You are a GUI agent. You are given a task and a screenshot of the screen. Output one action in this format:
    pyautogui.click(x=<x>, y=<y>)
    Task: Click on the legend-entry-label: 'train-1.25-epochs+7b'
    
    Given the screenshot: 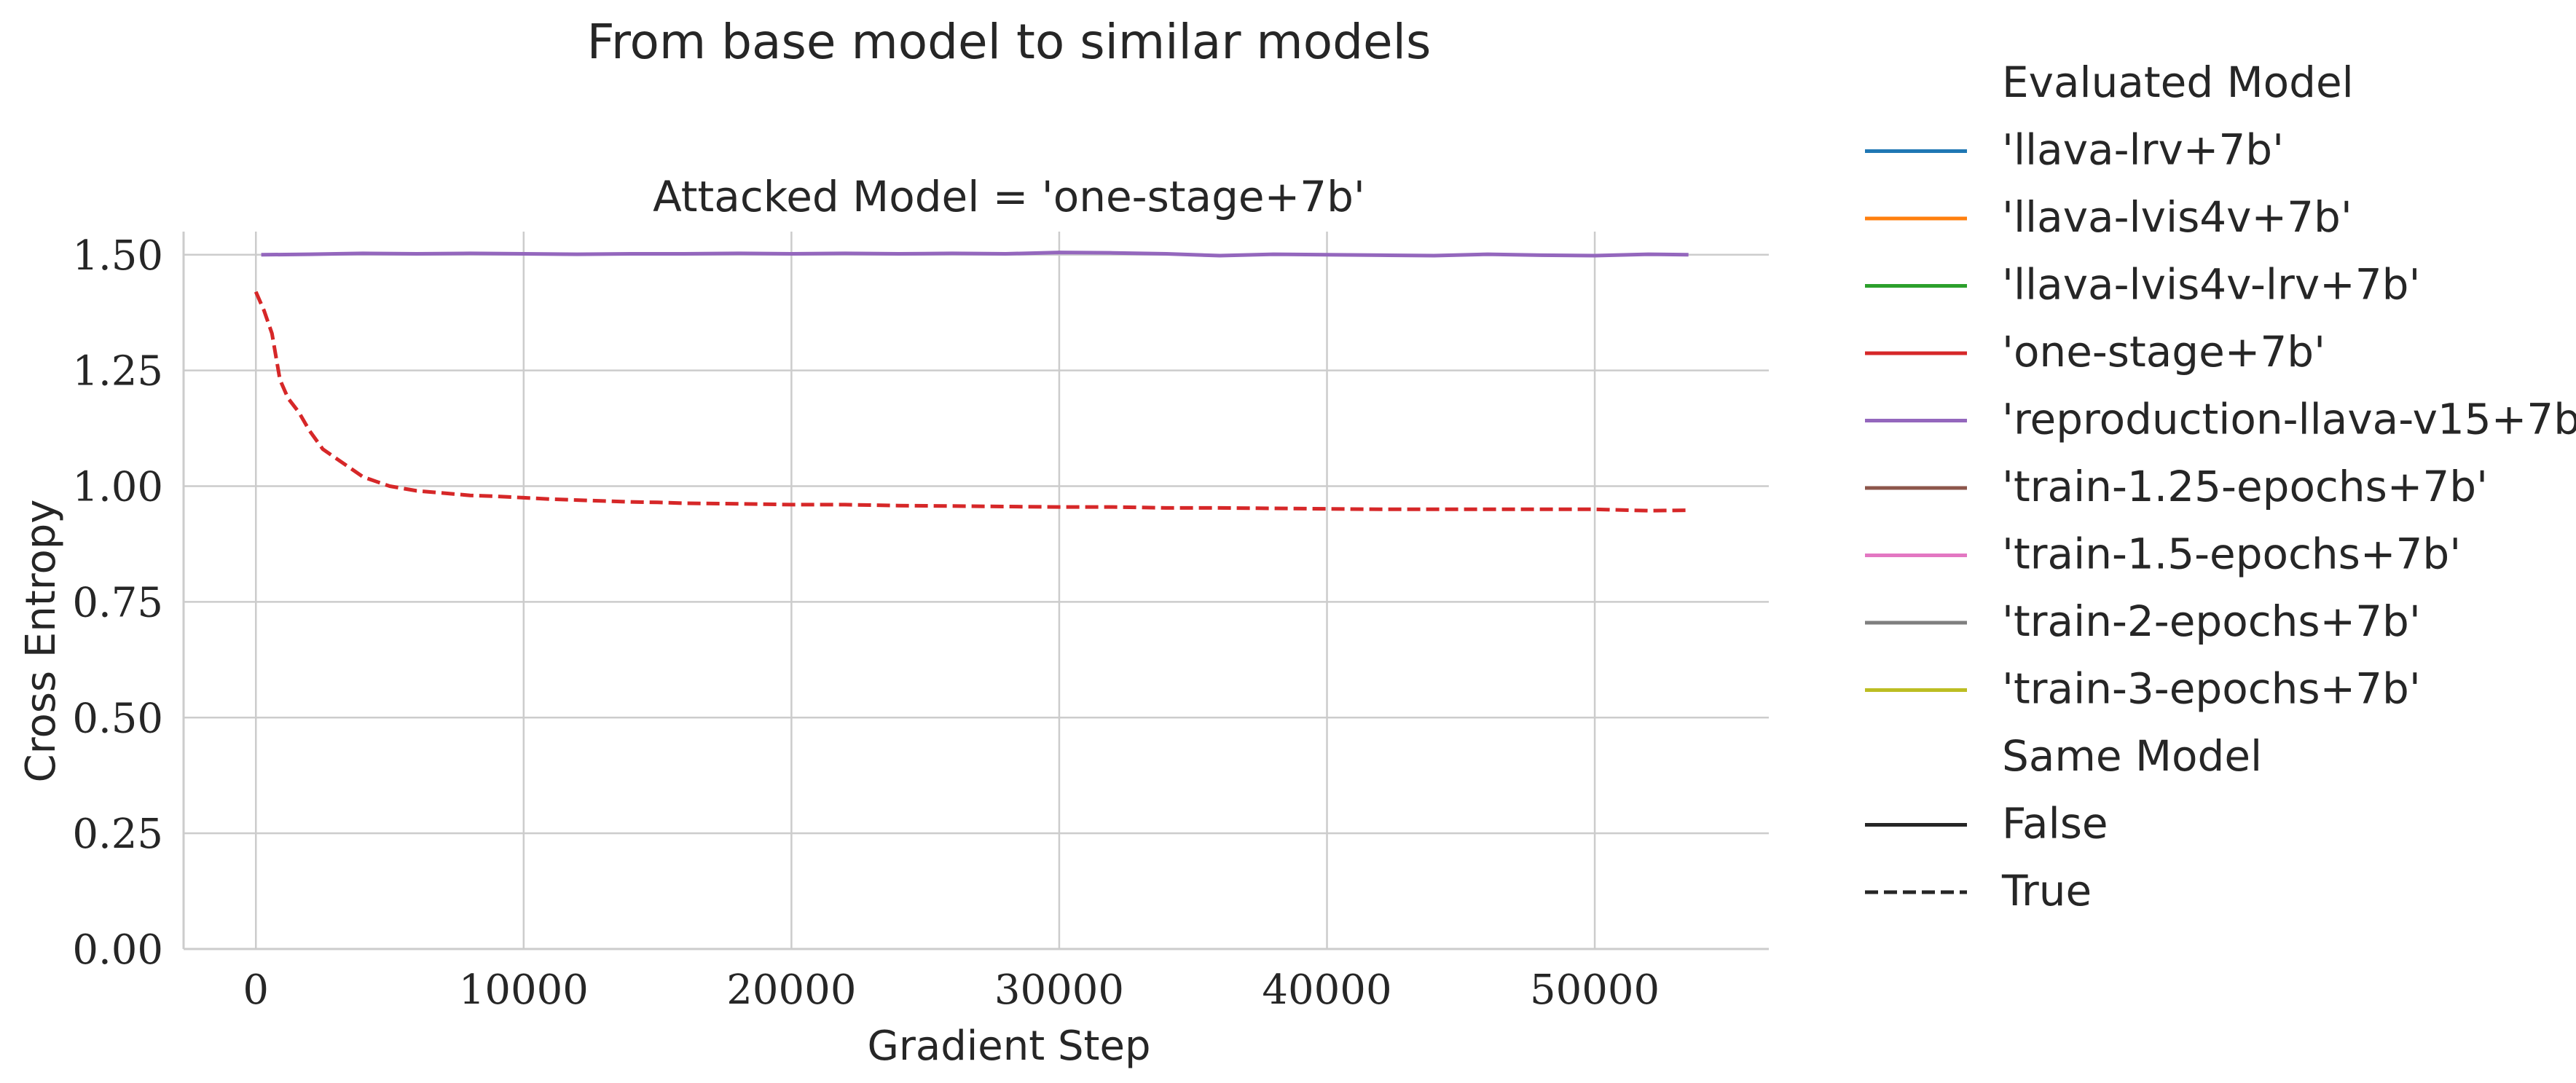 What is the action you would take?
    pyautogui.click(x=2245, y=486)
    